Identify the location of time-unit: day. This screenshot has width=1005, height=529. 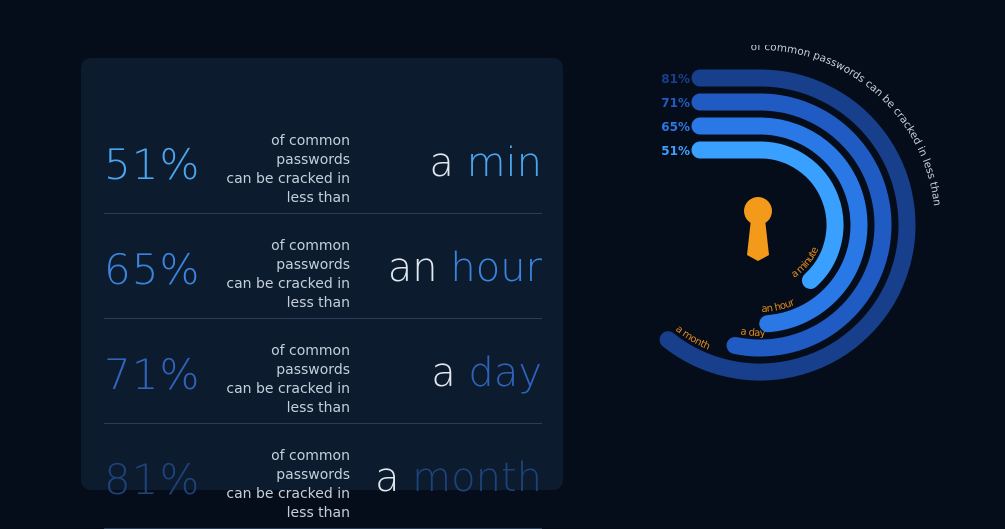
(505, 373).